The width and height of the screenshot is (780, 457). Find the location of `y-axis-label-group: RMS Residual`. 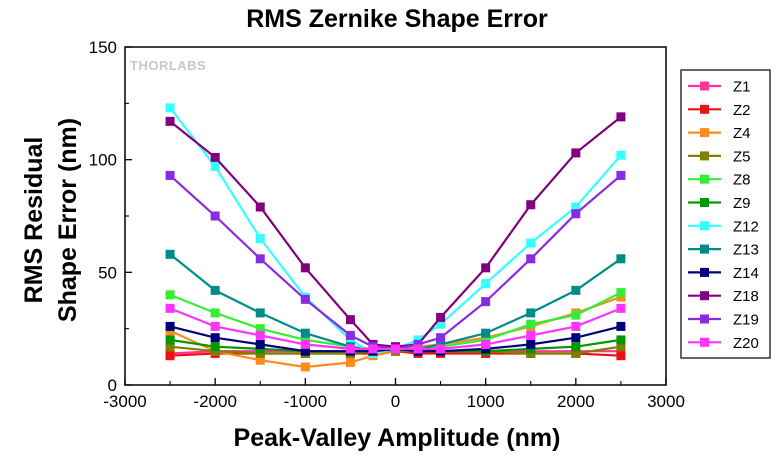

y-axis-label-group: RMS Residual is located at coordinates (34, 220).